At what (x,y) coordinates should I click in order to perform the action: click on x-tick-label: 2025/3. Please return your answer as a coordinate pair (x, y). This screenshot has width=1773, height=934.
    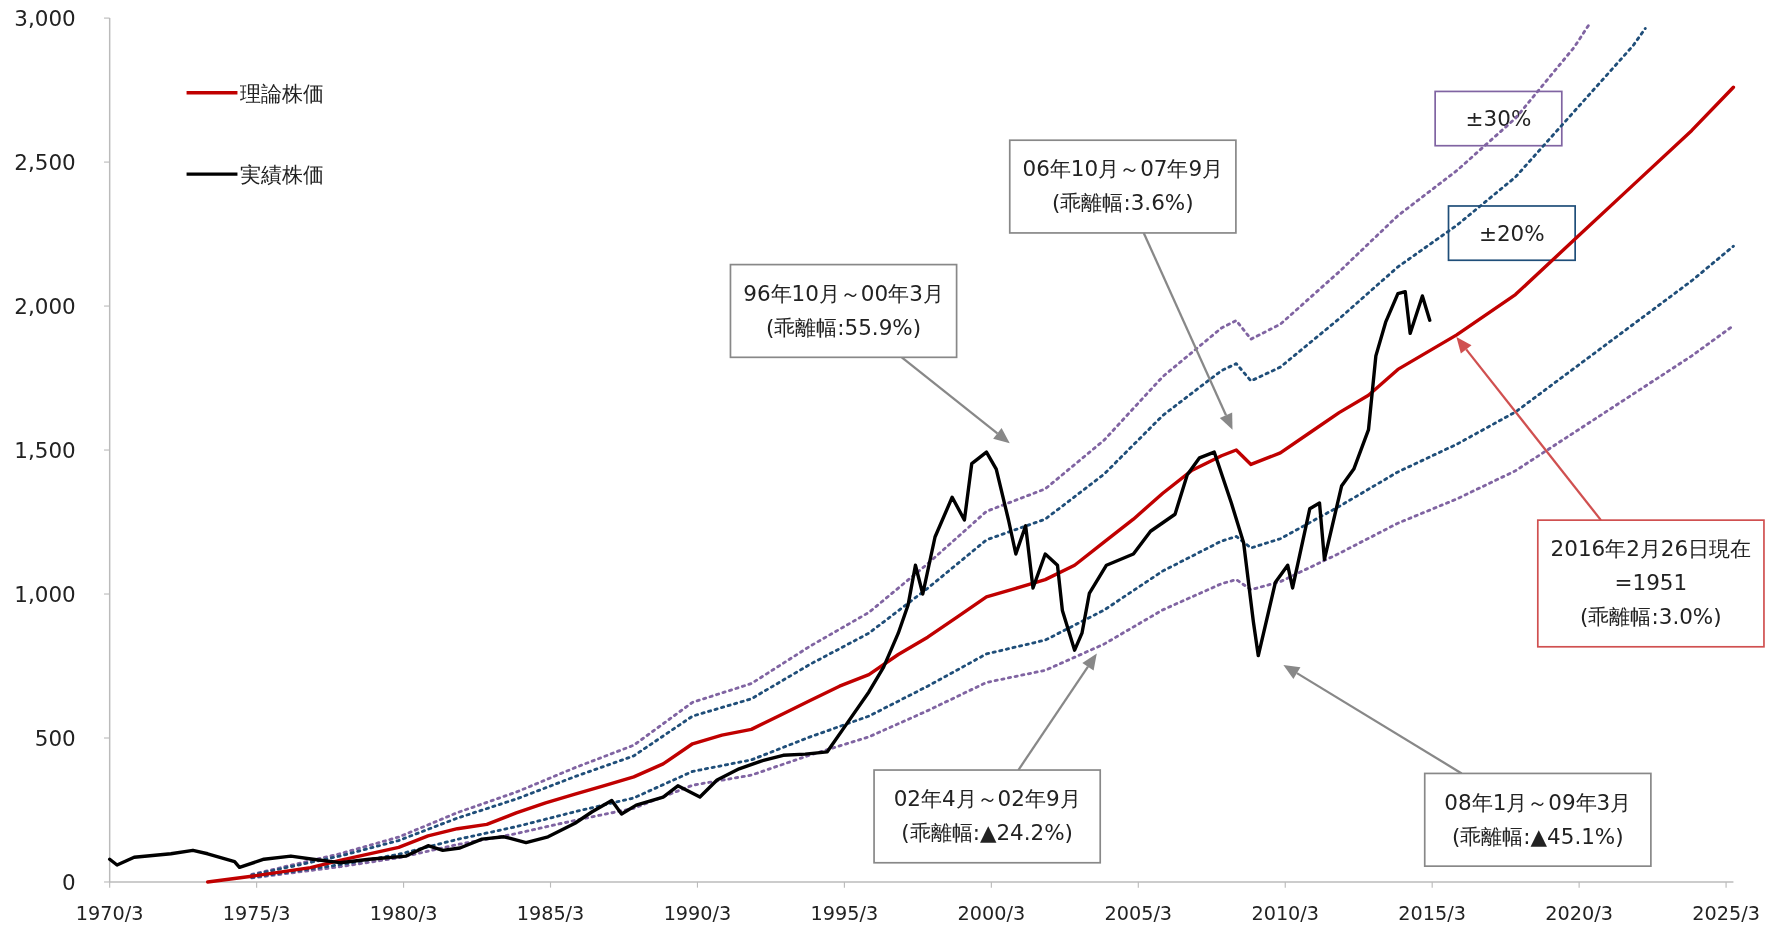
    Looking at the image, I should click on (1726, 914).